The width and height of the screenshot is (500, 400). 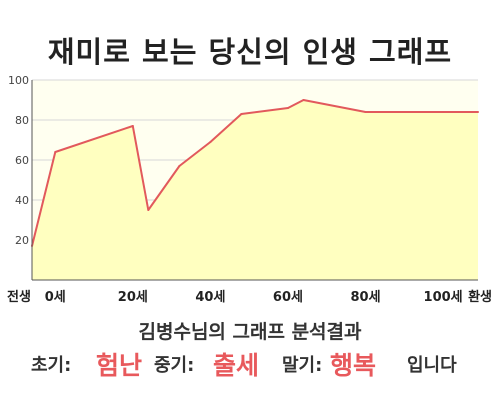 What do you see at coordinates (119, 365) in the screenshot?
I see `early-value: 험난` at bounding box center [119, 365].